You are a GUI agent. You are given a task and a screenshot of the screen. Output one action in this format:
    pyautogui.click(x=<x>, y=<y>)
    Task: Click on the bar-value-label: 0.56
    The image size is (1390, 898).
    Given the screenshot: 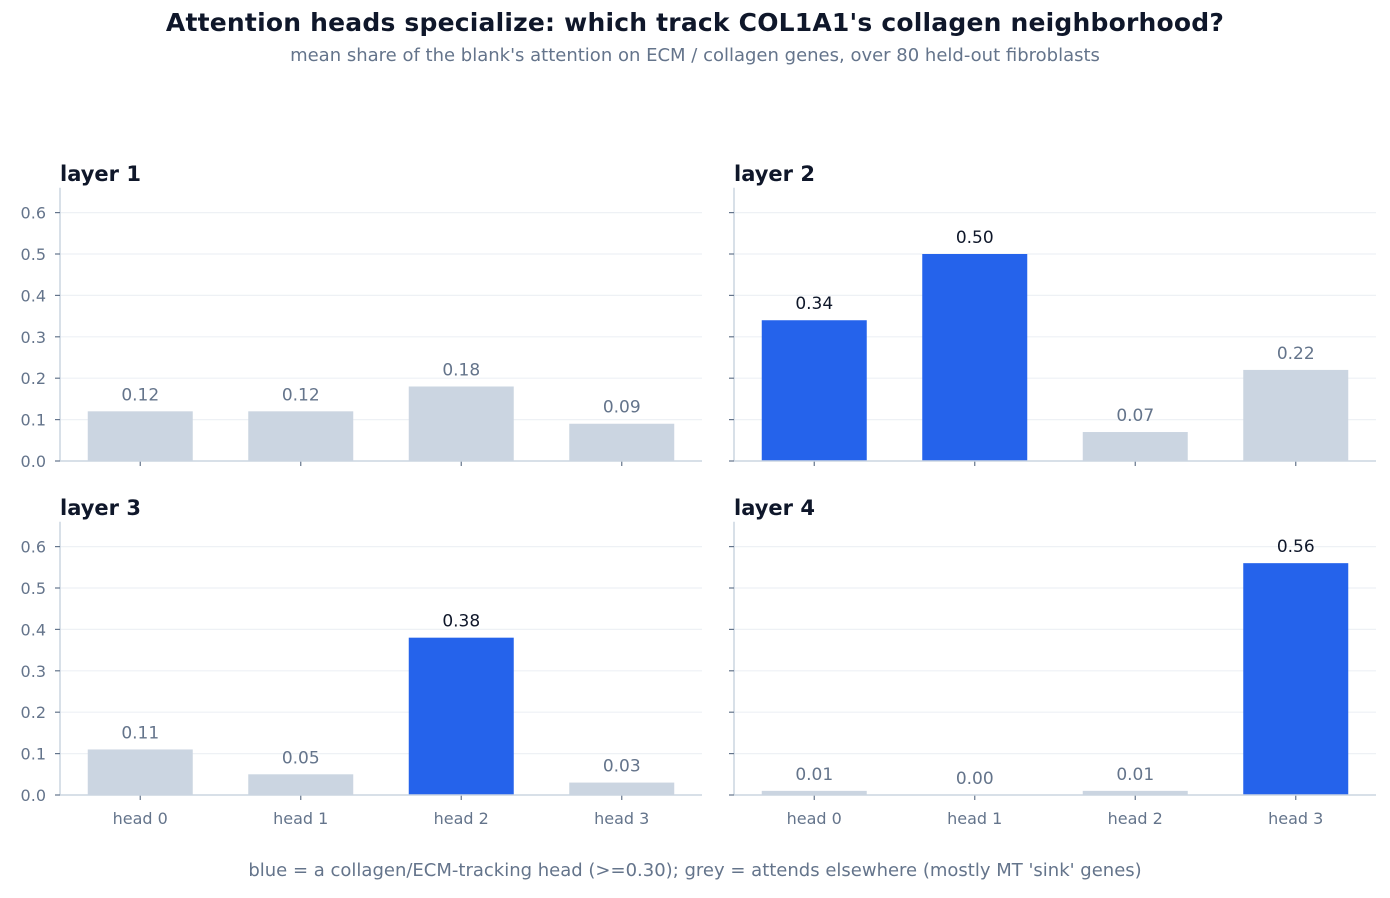 What is the action you would take?
    pyautogui.click(x=1296, y=547)
    